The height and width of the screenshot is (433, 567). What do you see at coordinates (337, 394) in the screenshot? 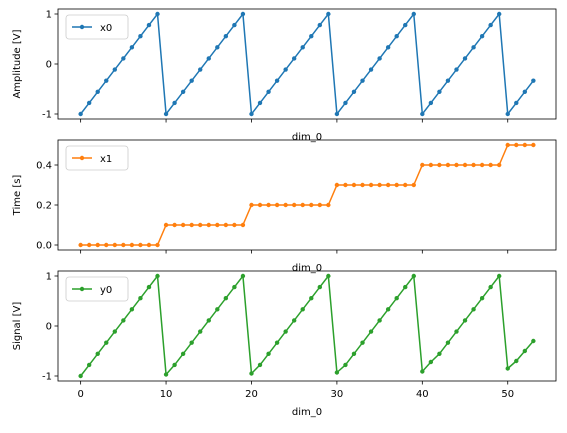
I see `xtick-label: 30` at bounding box center [337, 394].